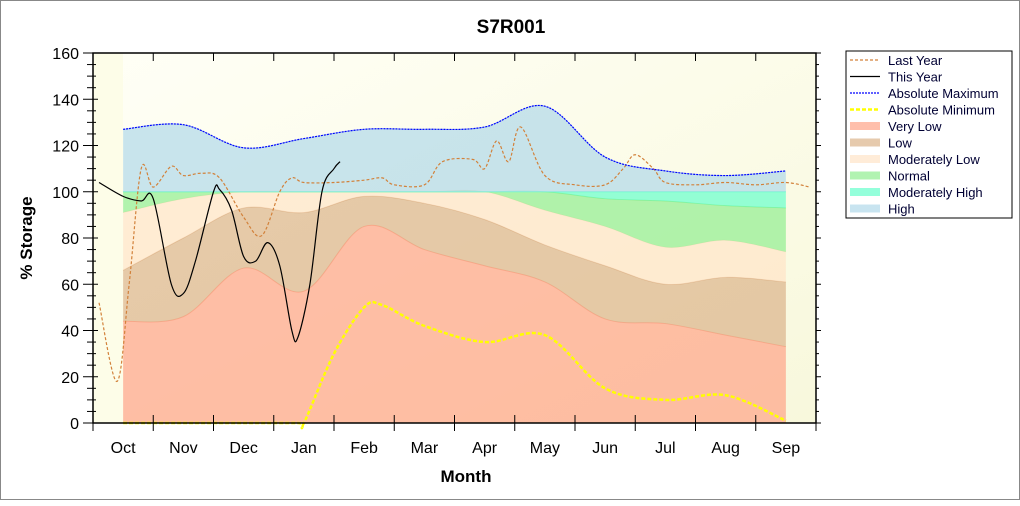 The image size is (1020, 506). I want to click on y-tick-label: 120, so click(65, 147).